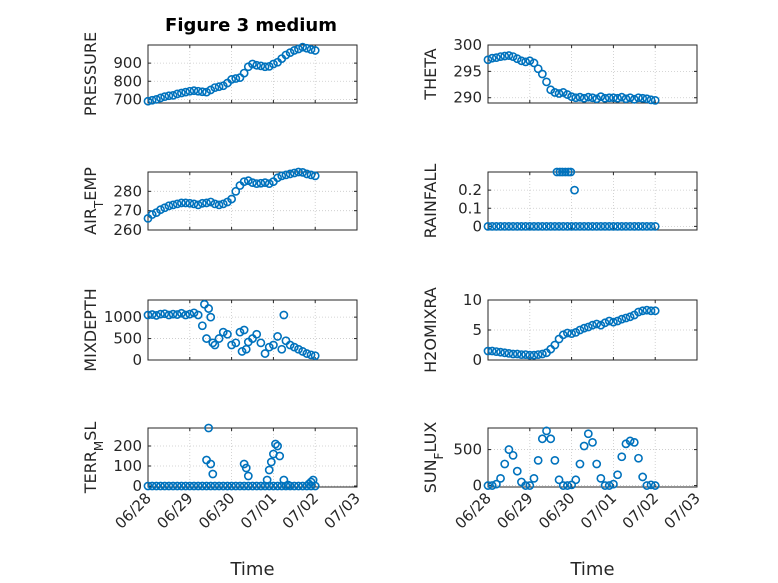 Image resolution: width=778 pixels, height=583 pixels. What do you see at coordinates (477, 330) in the screenshot?
I see `y-tick-label: 5` at bounding box center [477, 330].